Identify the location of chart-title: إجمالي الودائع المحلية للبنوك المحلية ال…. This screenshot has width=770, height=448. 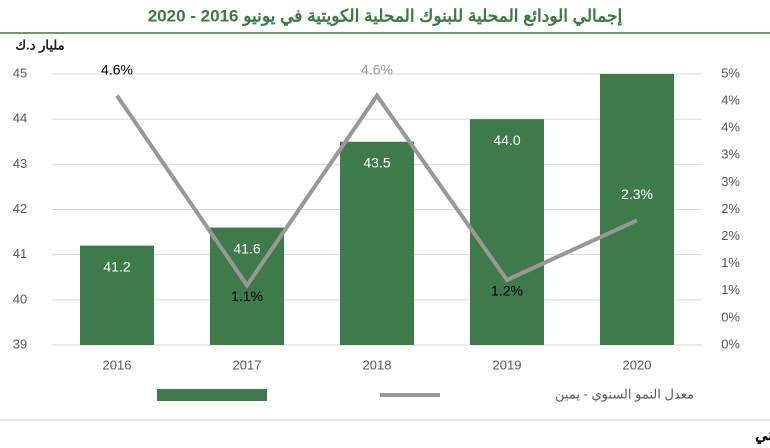
(385, 16).